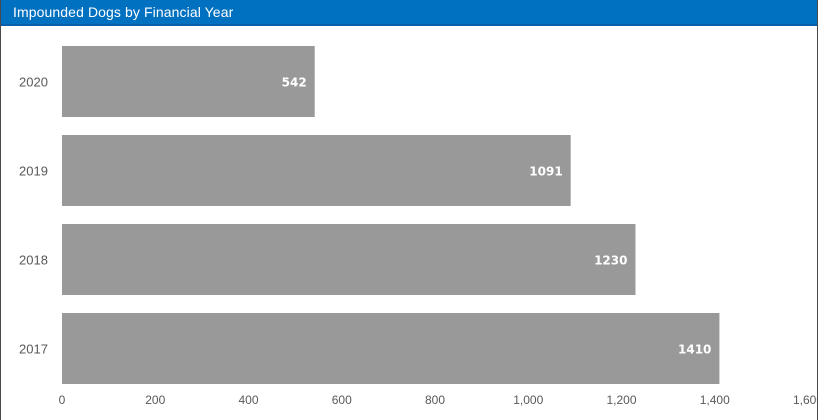  What do you see at coordinates (694, 350) in the screenshot?
I see `data-label-2017: 1410` at bounding box center [694, 350].